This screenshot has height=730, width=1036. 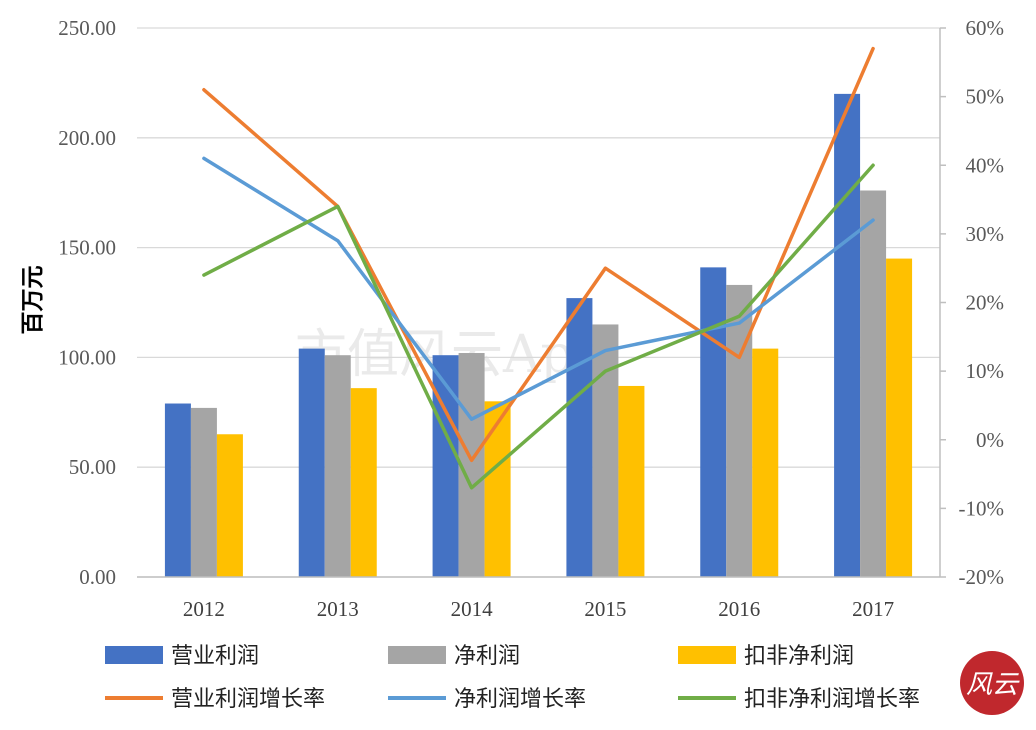 I want to click on bar-净利润-2012, so click(x=203, y=492).